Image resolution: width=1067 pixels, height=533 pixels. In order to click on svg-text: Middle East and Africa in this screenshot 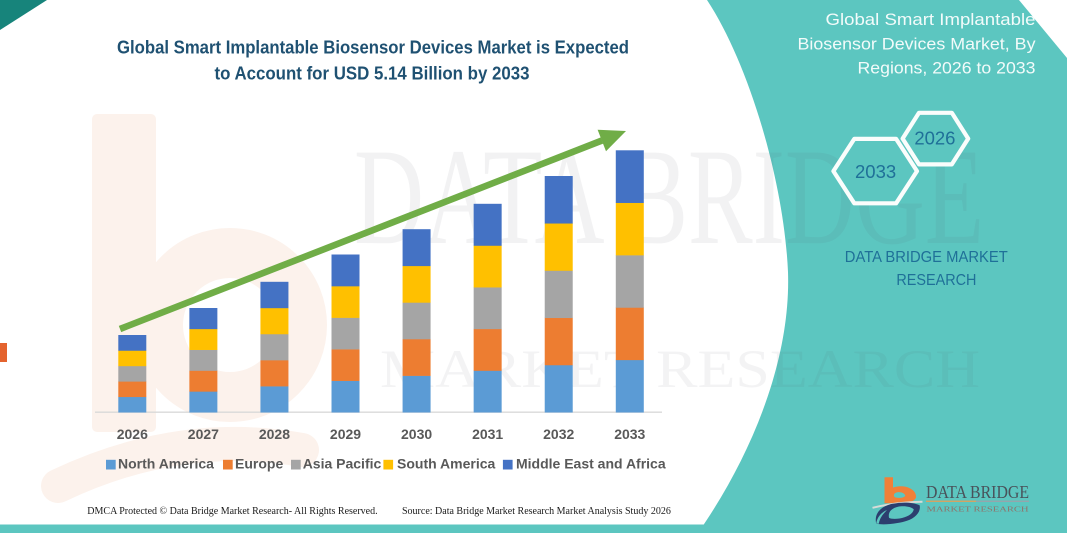, I will do `click(591, 463)`.